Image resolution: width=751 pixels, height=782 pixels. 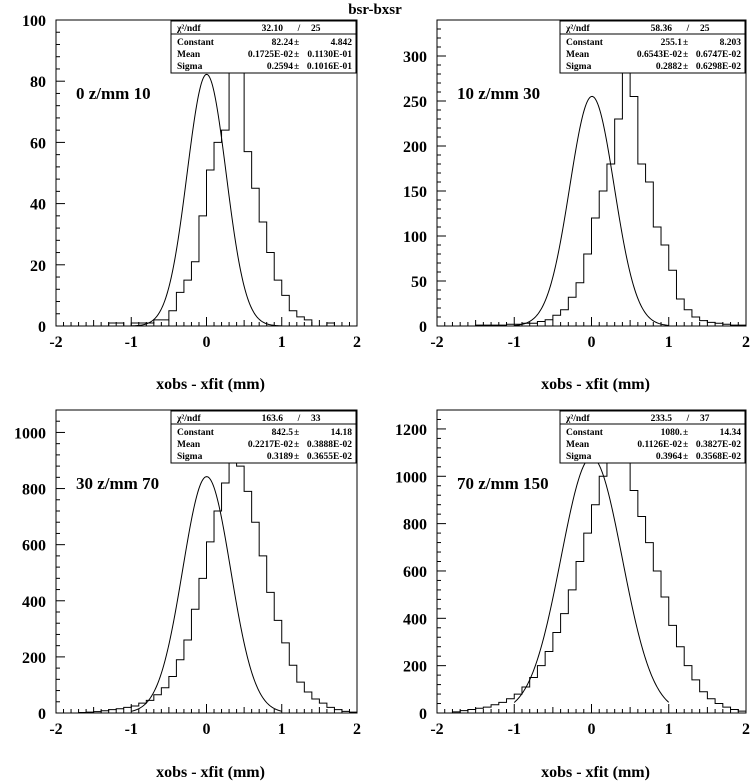 What do you see at coordinates (329, 67) in the screenshot?
I see `stats-row-error: 0.1016E-01` at bounding box center [329, 67].